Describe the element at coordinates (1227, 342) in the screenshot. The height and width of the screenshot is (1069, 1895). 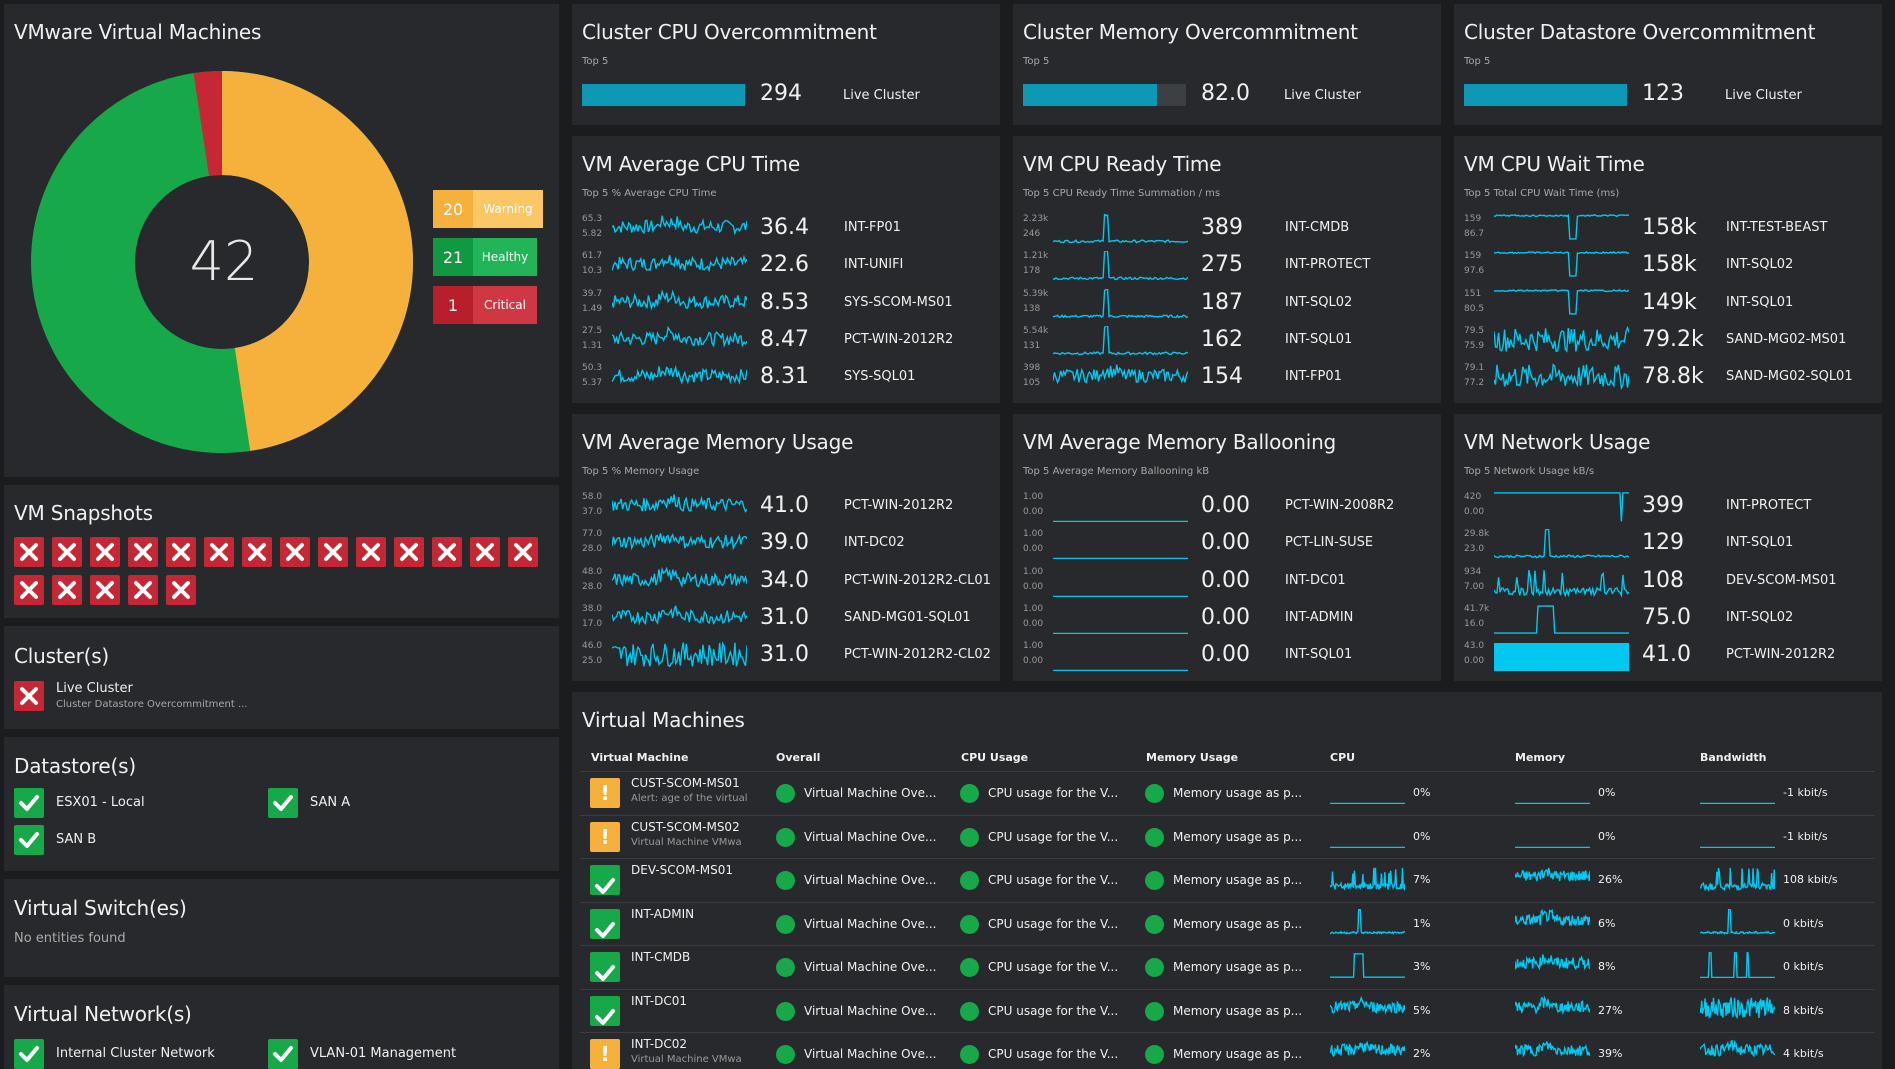
I see `sparkline-row: 5.54k 131 162 INT-SQL01` at that location.